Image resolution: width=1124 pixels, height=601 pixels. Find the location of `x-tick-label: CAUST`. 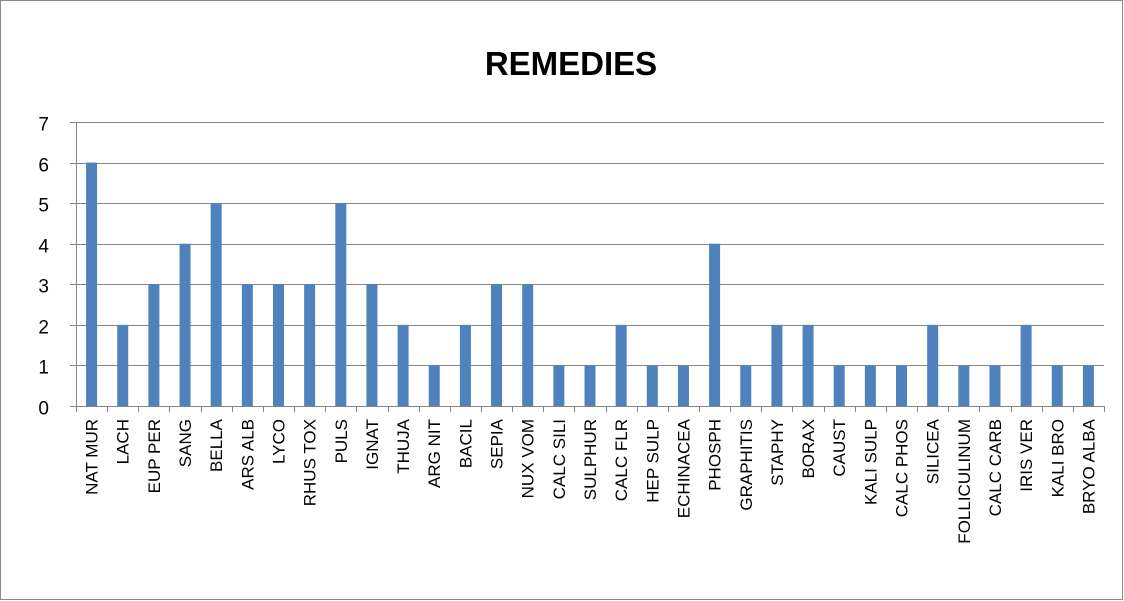

x-tick-label: CAUST is located at coordinates (839, 448).